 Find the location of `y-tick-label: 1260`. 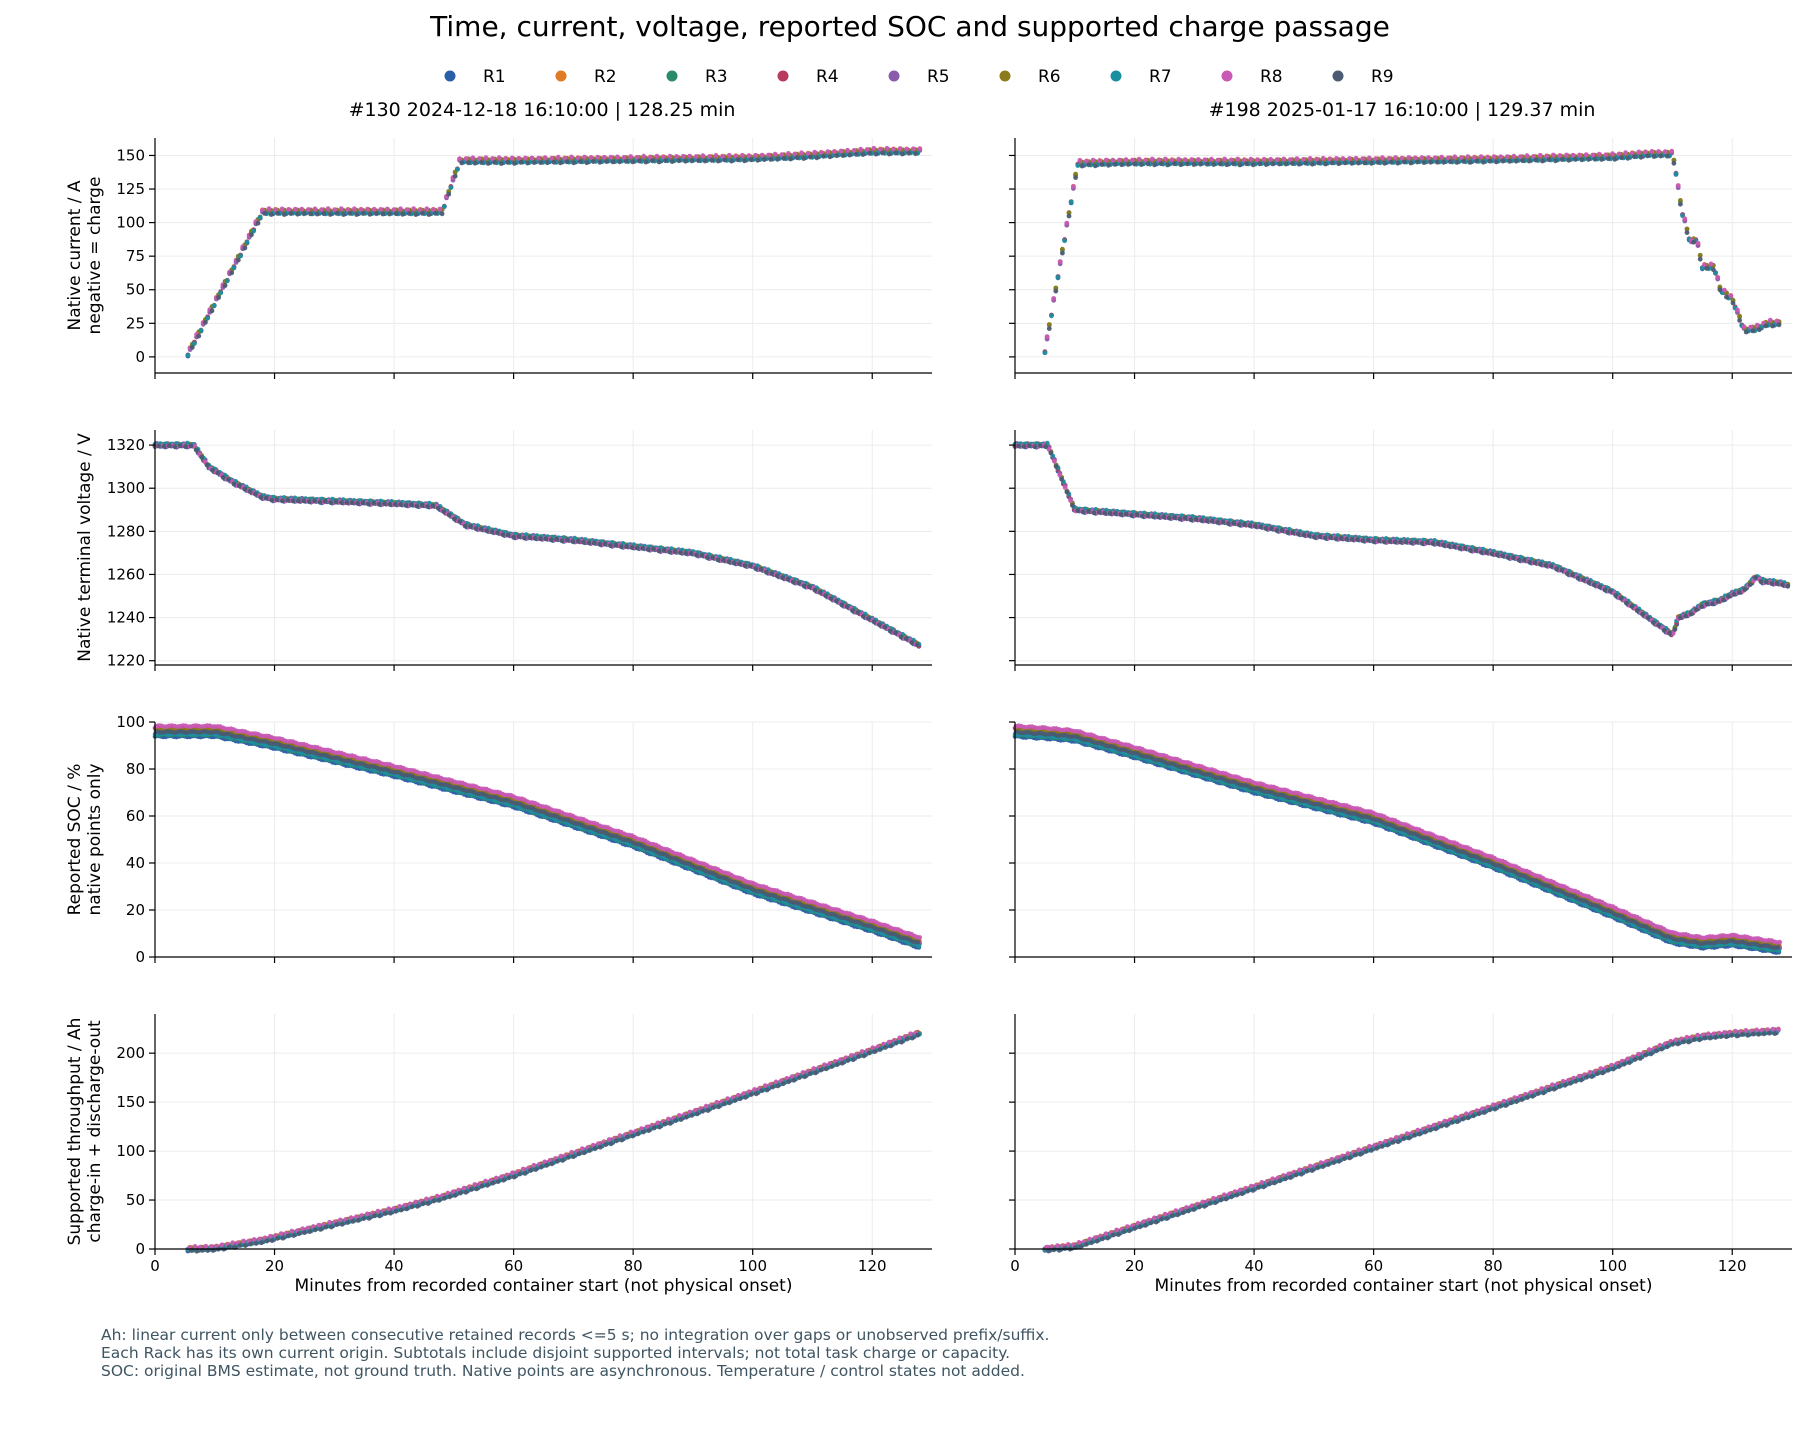

y-tick-label: 1260 is located at coordinates (126, 574).